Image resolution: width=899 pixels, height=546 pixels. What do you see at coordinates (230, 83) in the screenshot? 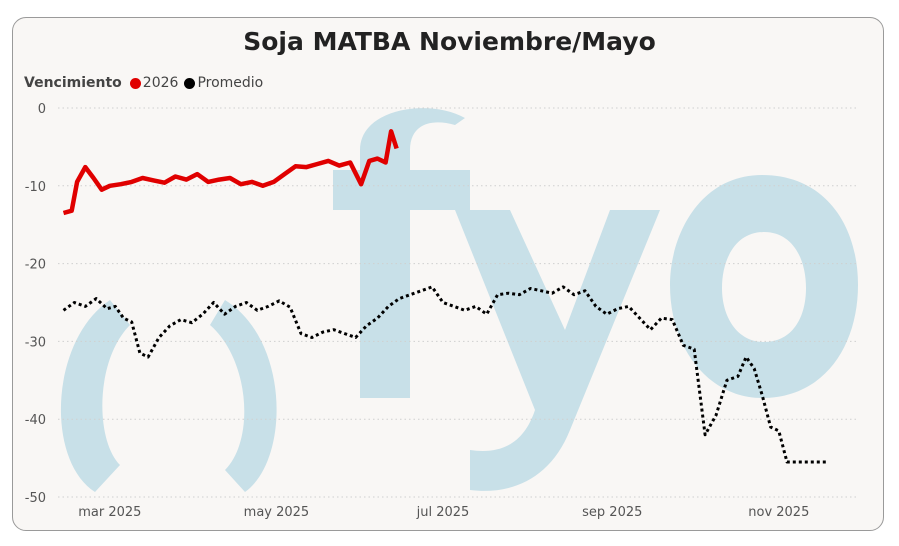
I see `legend-label-promedio: Promedio` at bounding box center [230, 83].